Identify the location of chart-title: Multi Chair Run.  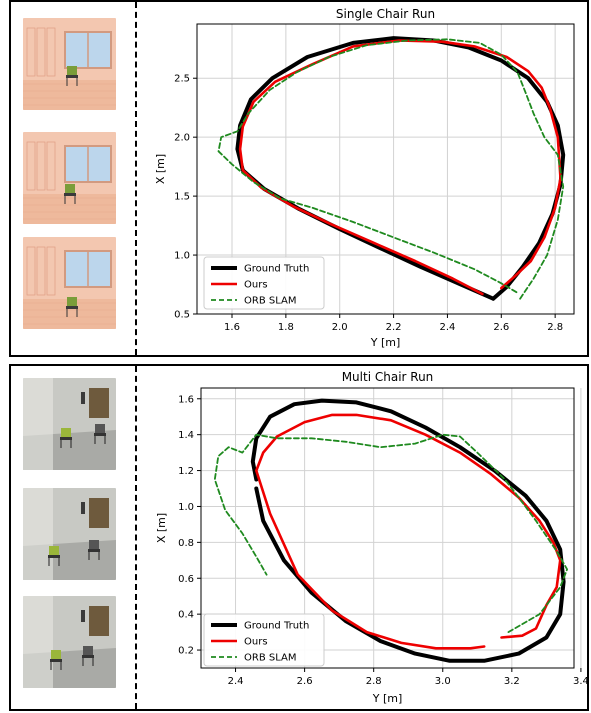
(388, 377).